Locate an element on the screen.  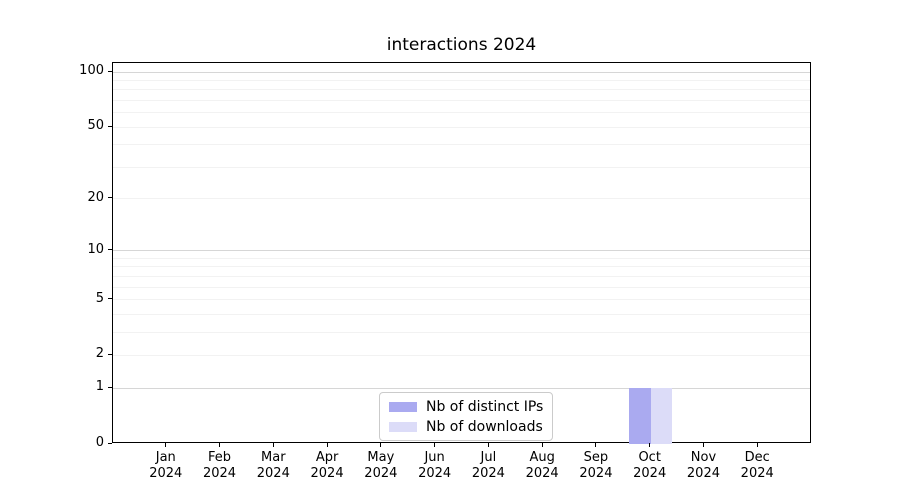
bar-nb-of-downloads-oct is located at coordinates (661, 416).